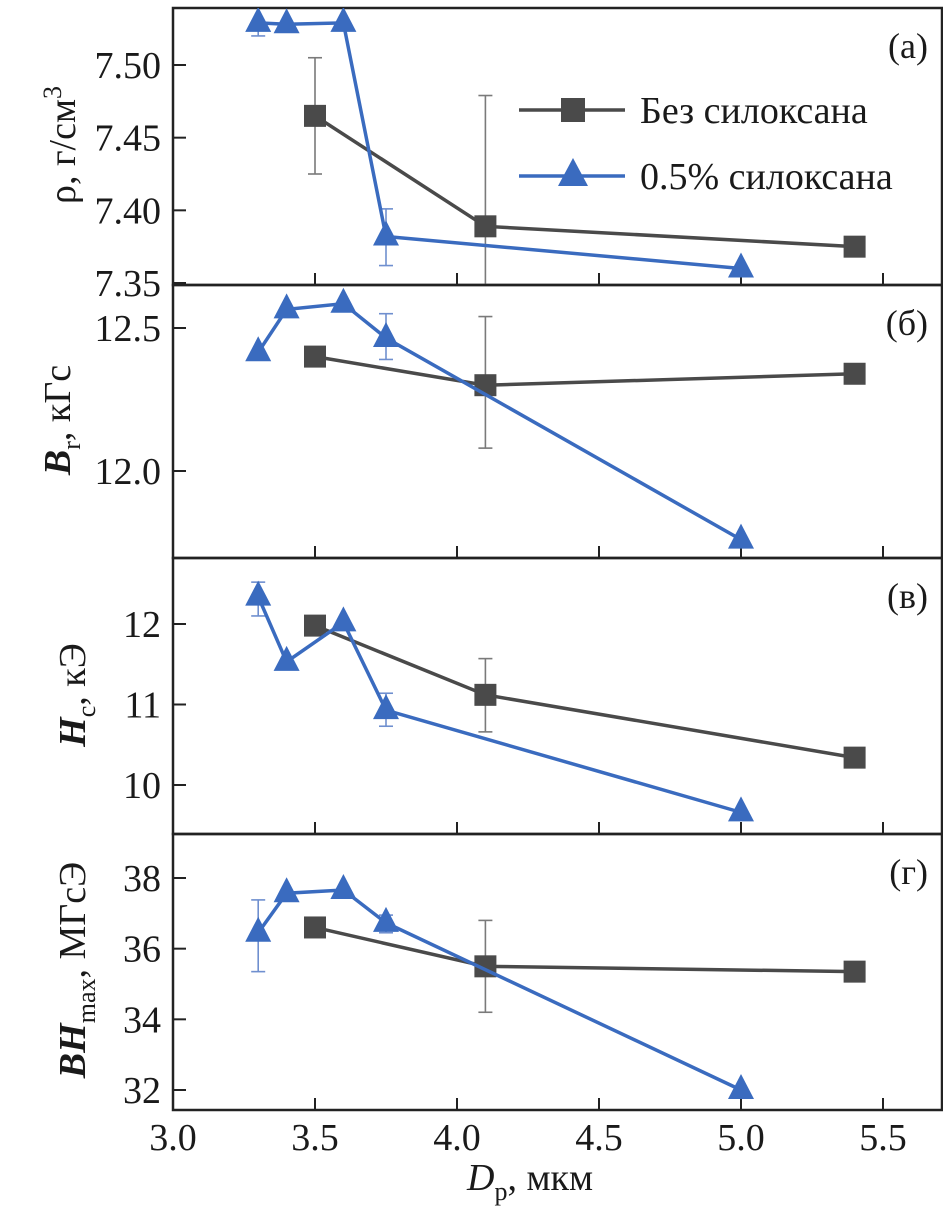  What do you see at coordinates (128, 329) in the screenshot?
I see `y-tick-label: 12.5` at bounding box center [128, 329].